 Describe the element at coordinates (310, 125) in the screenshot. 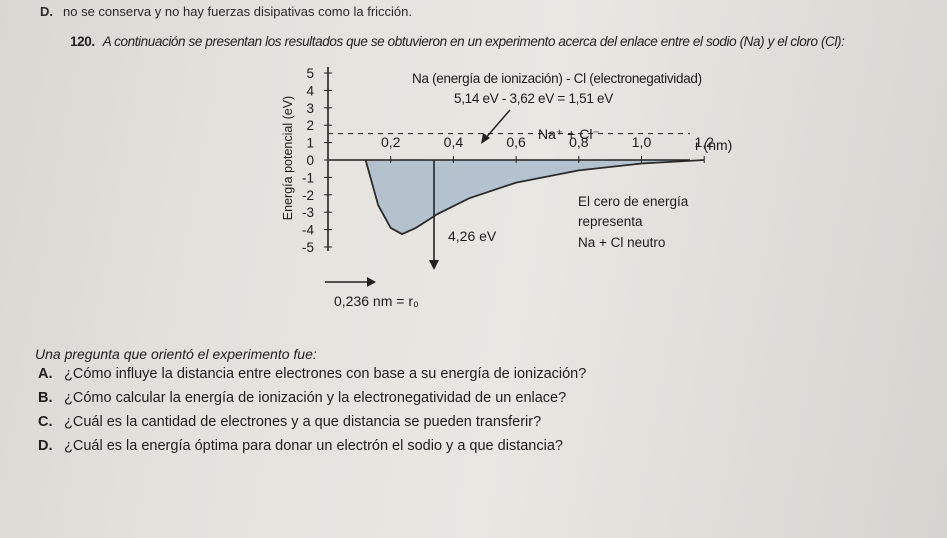

I see `y-tick-label: 2` at that location.